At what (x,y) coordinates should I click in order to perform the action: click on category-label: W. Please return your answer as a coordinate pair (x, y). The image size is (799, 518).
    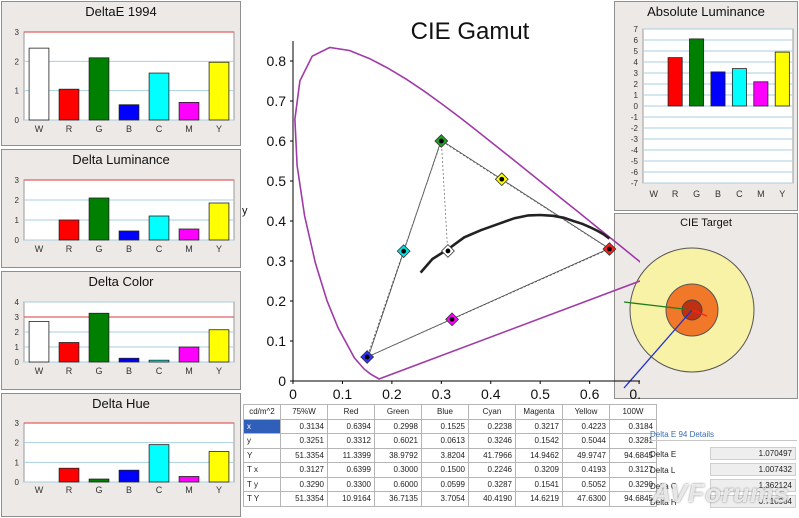
    Looking at the image, I should click on (653, 194).